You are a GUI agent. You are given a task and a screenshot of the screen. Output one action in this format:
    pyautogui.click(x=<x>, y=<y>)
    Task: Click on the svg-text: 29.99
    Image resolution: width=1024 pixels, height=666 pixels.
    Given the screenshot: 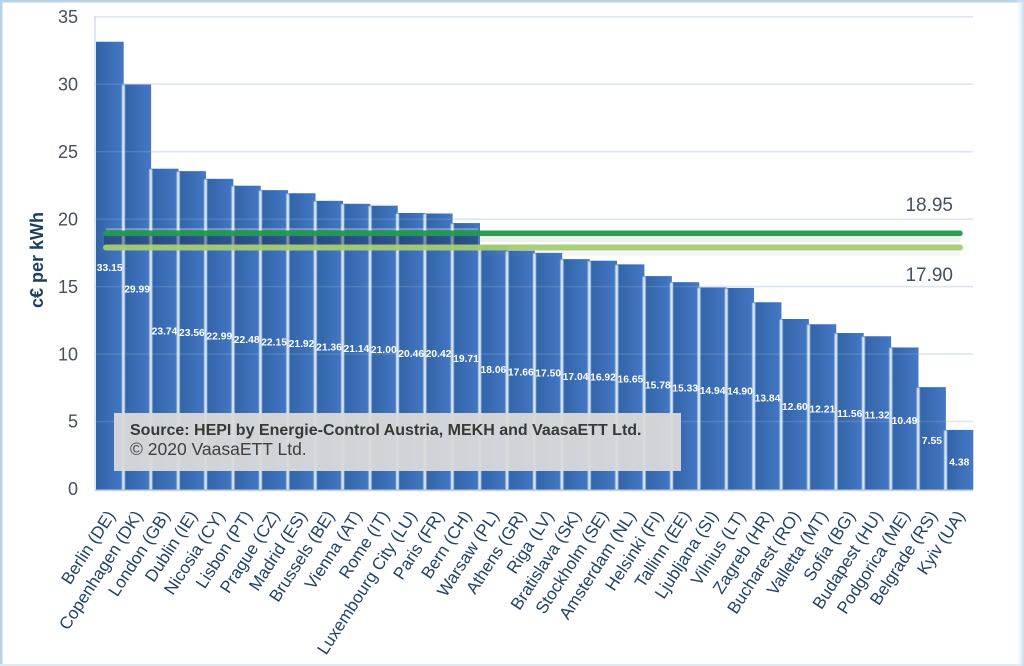 What is the action you would take?
    pyautogui.click(x=137, y=290)
    